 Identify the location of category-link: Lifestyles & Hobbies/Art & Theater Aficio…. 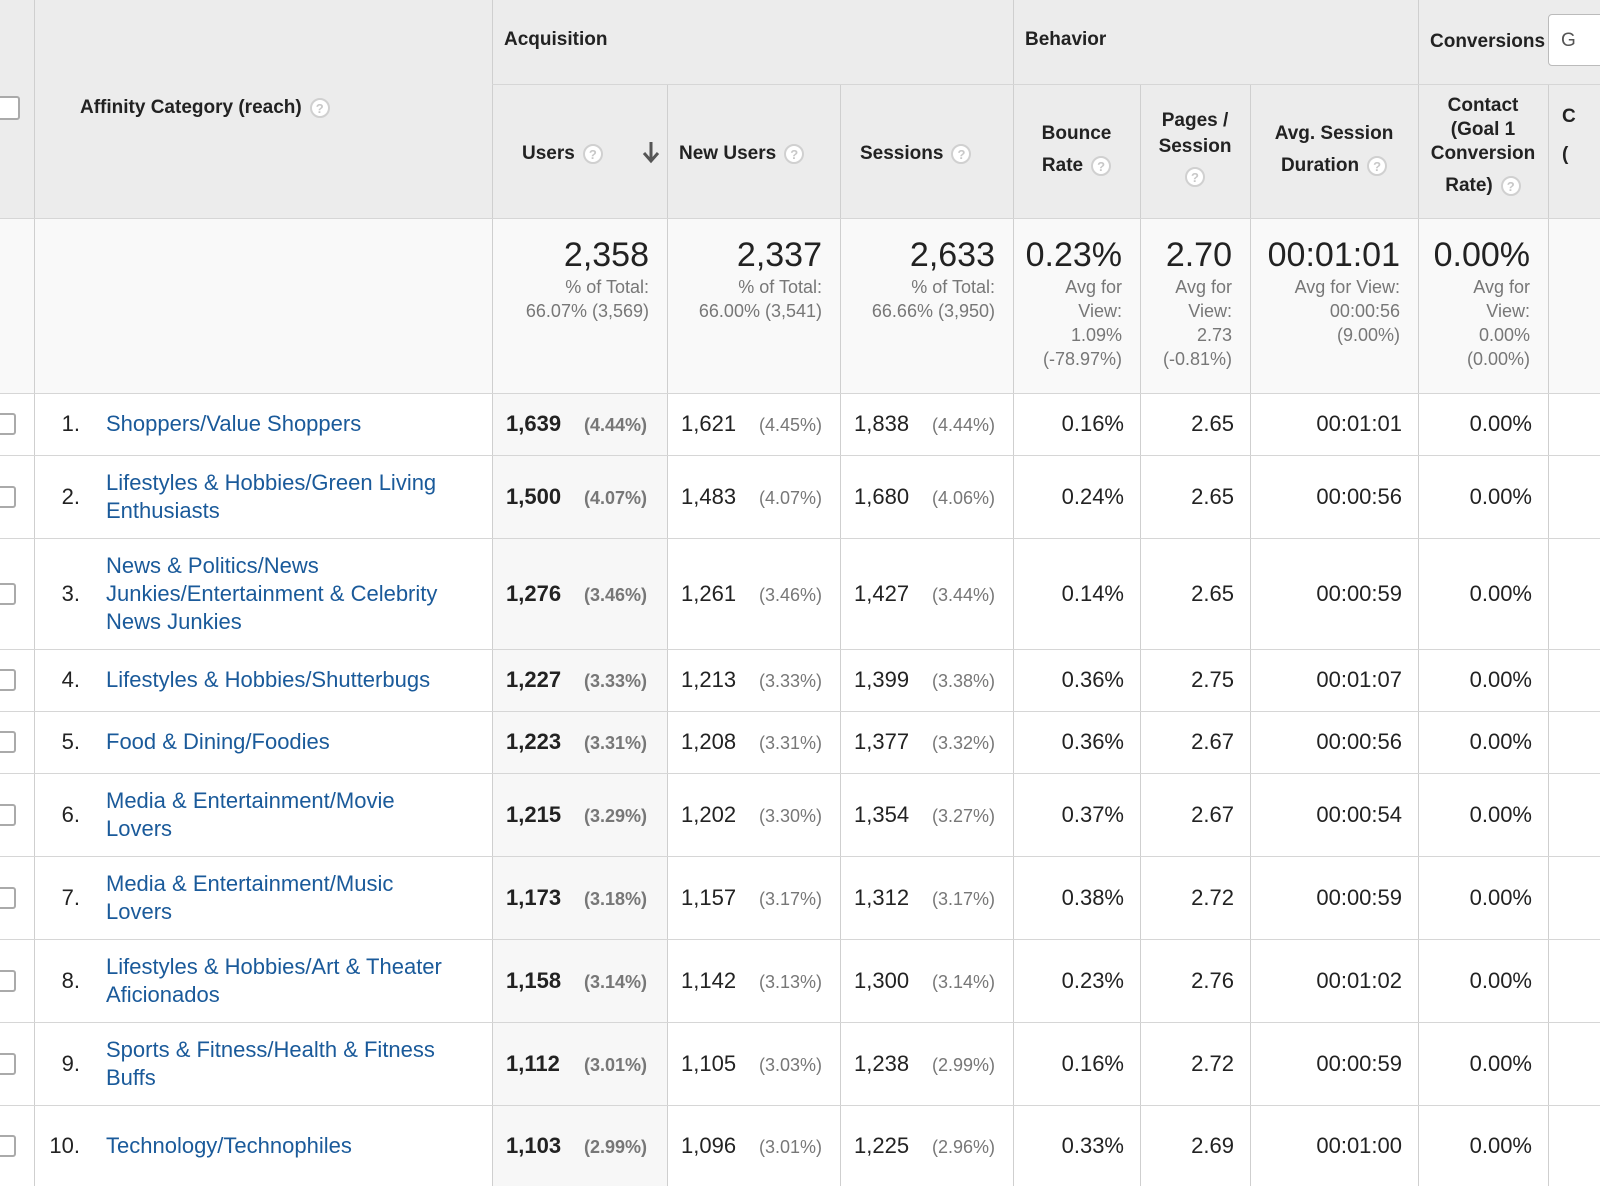
(296, 981).